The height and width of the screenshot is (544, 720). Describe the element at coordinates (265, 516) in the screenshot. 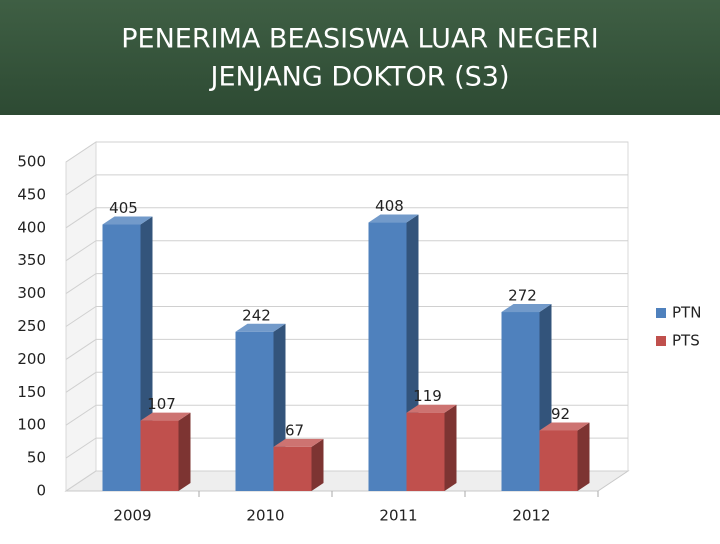

I see `x-tick-label: 2010` at that location.